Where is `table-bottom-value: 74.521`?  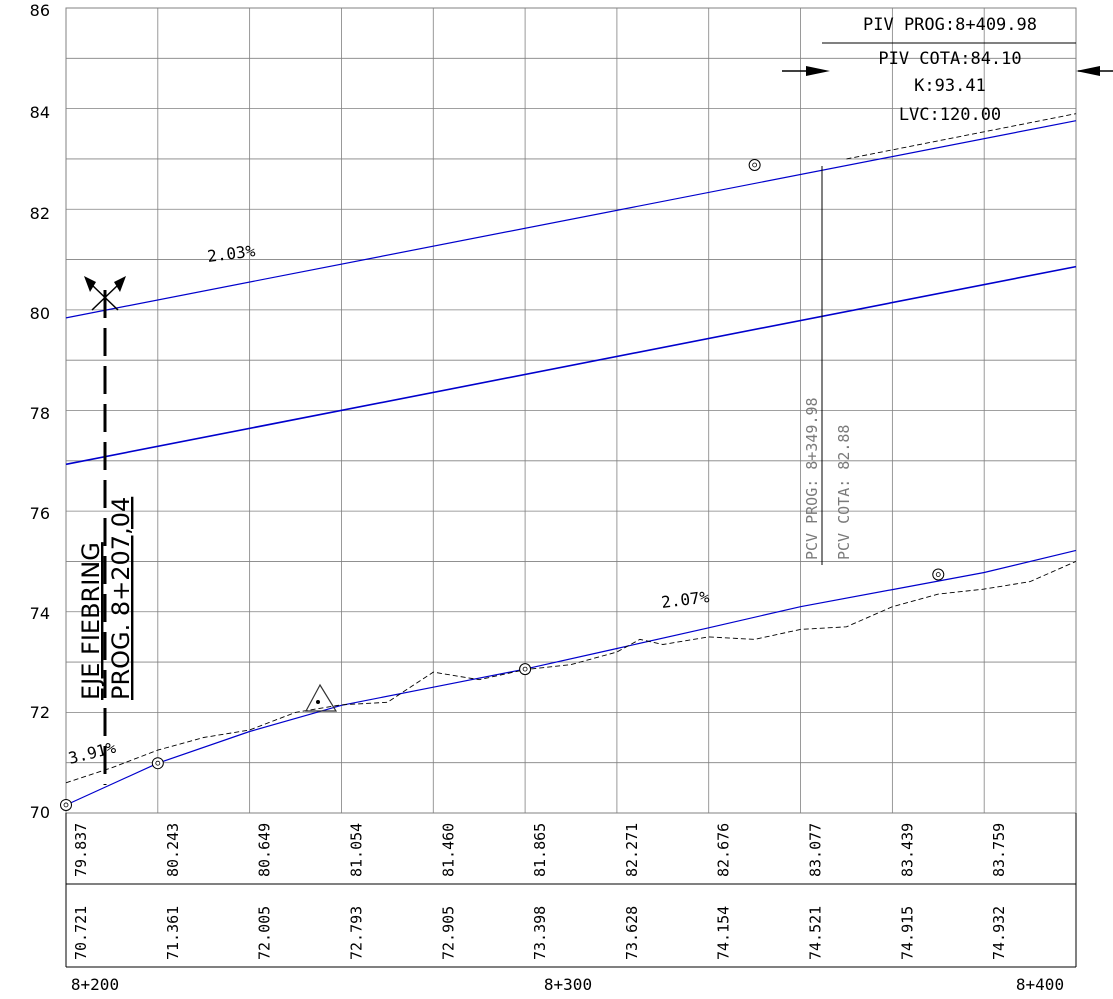
table-bottom-value: 74.521 is located at coordinates (816, 933).